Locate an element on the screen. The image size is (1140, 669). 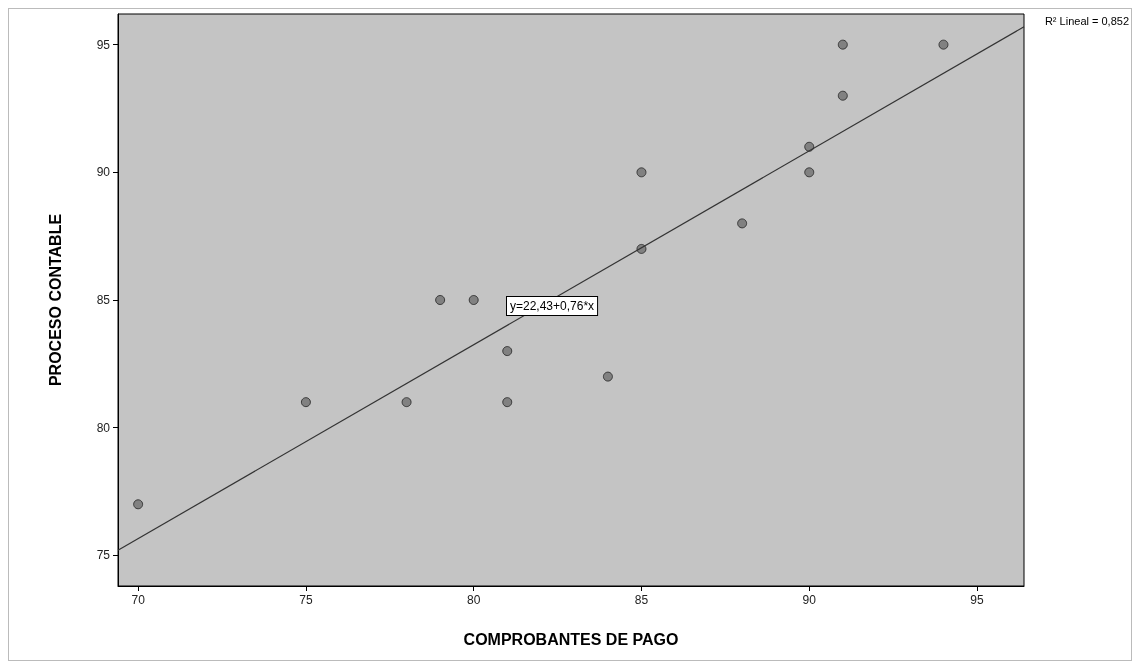
annotation: y=22,43+0,76*x is located at coordinates (552, 306).